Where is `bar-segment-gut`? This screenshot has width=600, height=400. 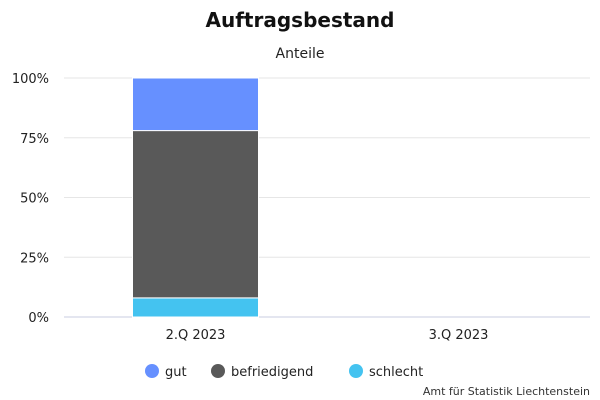 bar-segment-gut is located at coordinates (195, 104).